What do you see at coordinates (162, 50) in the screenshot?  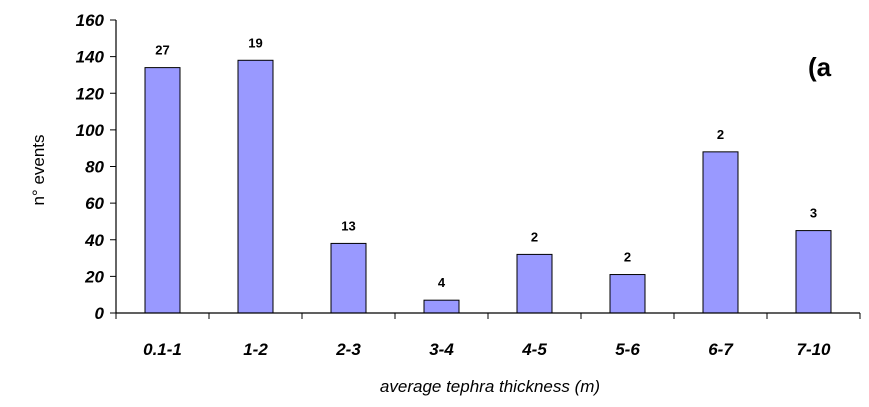 I see `data-label: 27` at bounding box center [162, 50].